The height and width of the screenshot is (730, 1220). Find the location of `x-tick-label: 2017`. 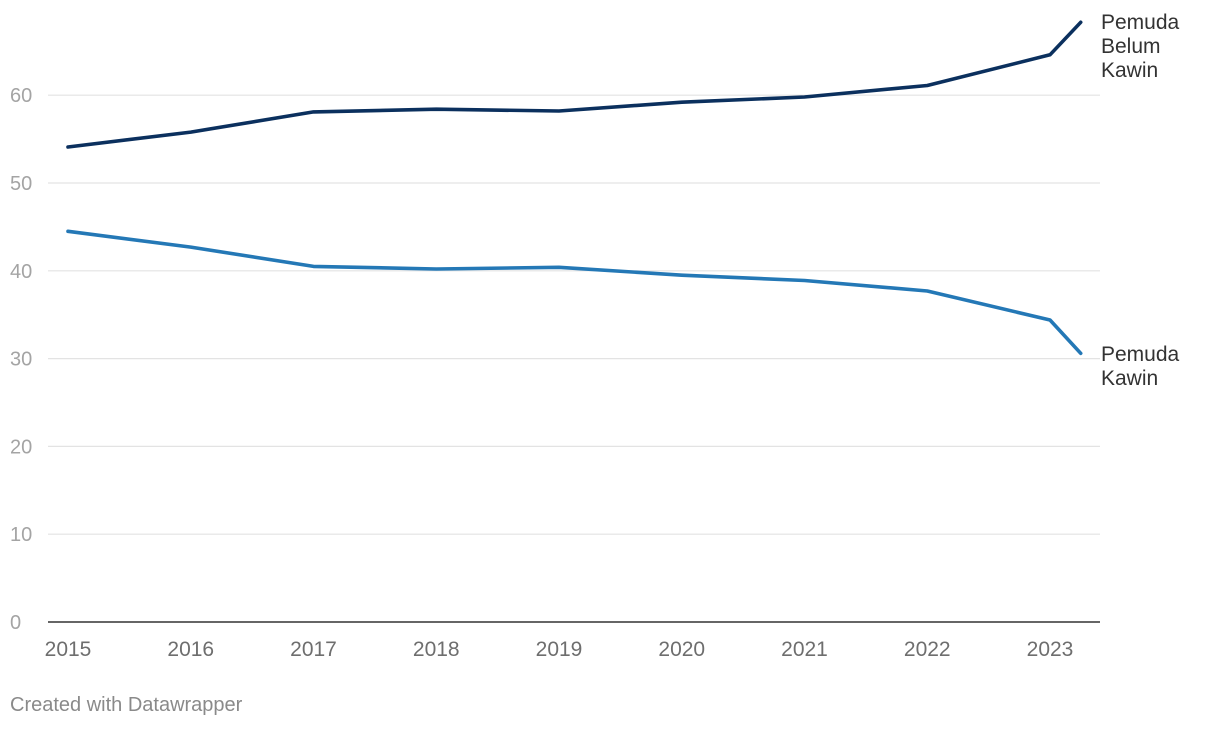

x-tick-label: 2017 is located at coordinates (313, 649).